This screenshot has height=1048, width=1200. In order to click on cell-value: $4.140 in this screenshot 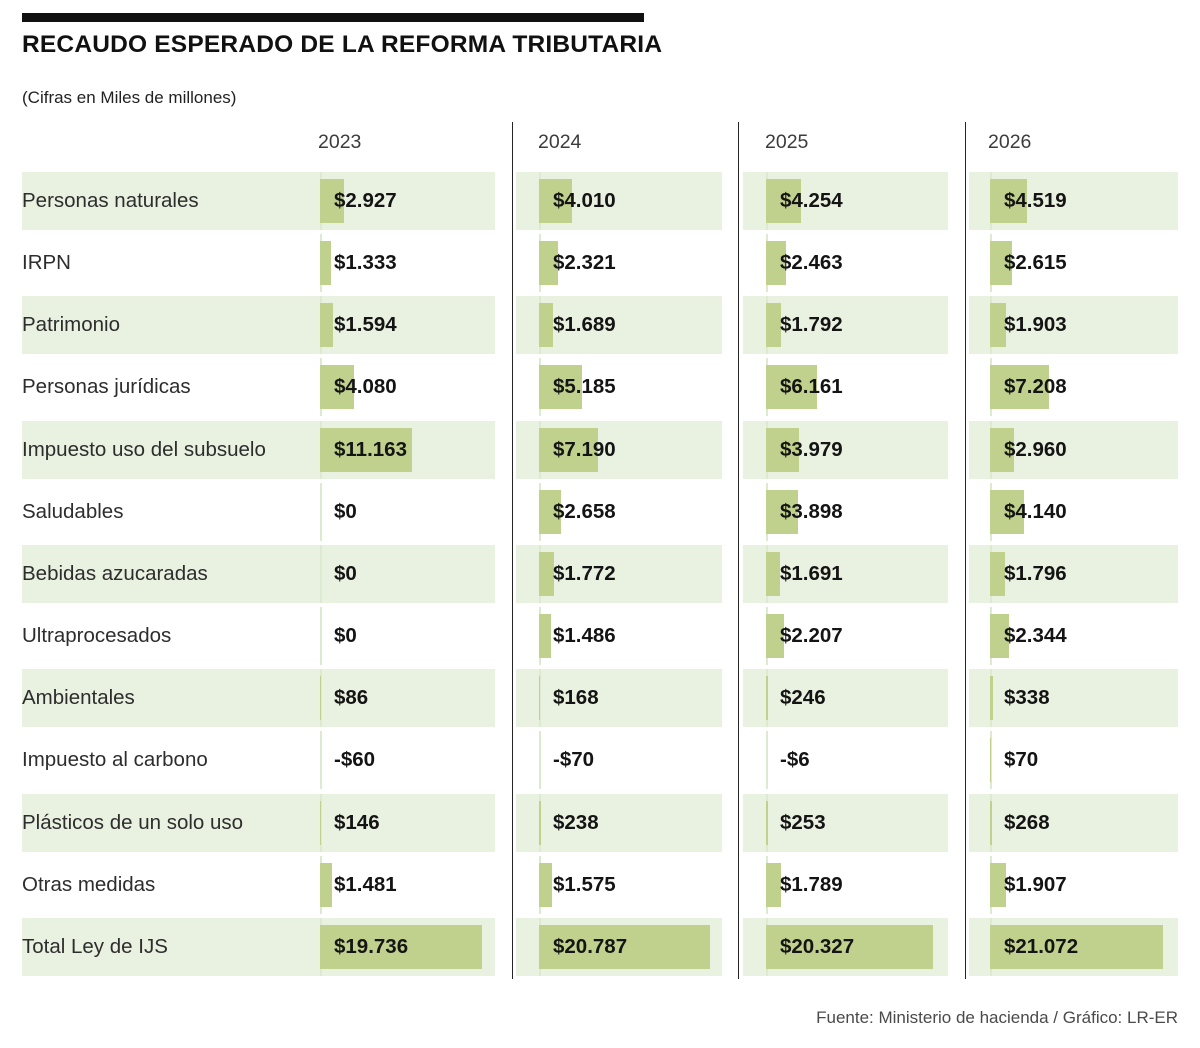, I will do `click(1035, 511)`.